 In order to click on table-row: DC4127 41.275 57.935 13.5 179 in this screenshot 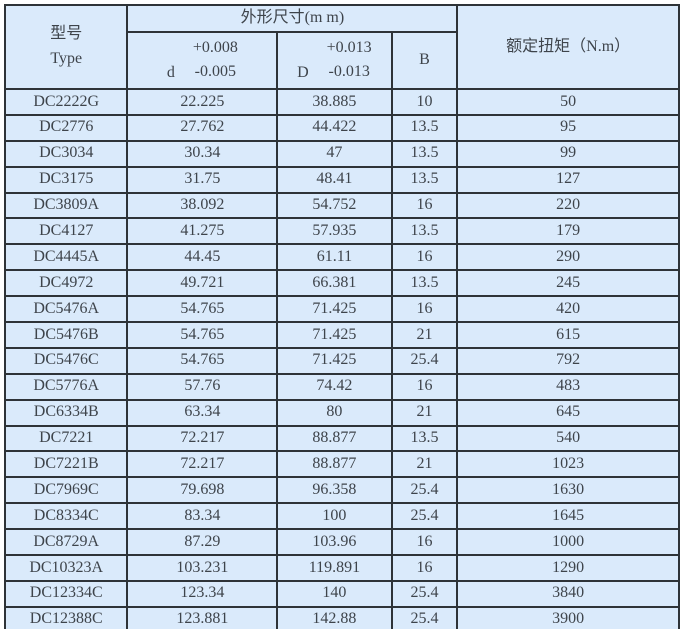, I will do `click(341, 231)`.